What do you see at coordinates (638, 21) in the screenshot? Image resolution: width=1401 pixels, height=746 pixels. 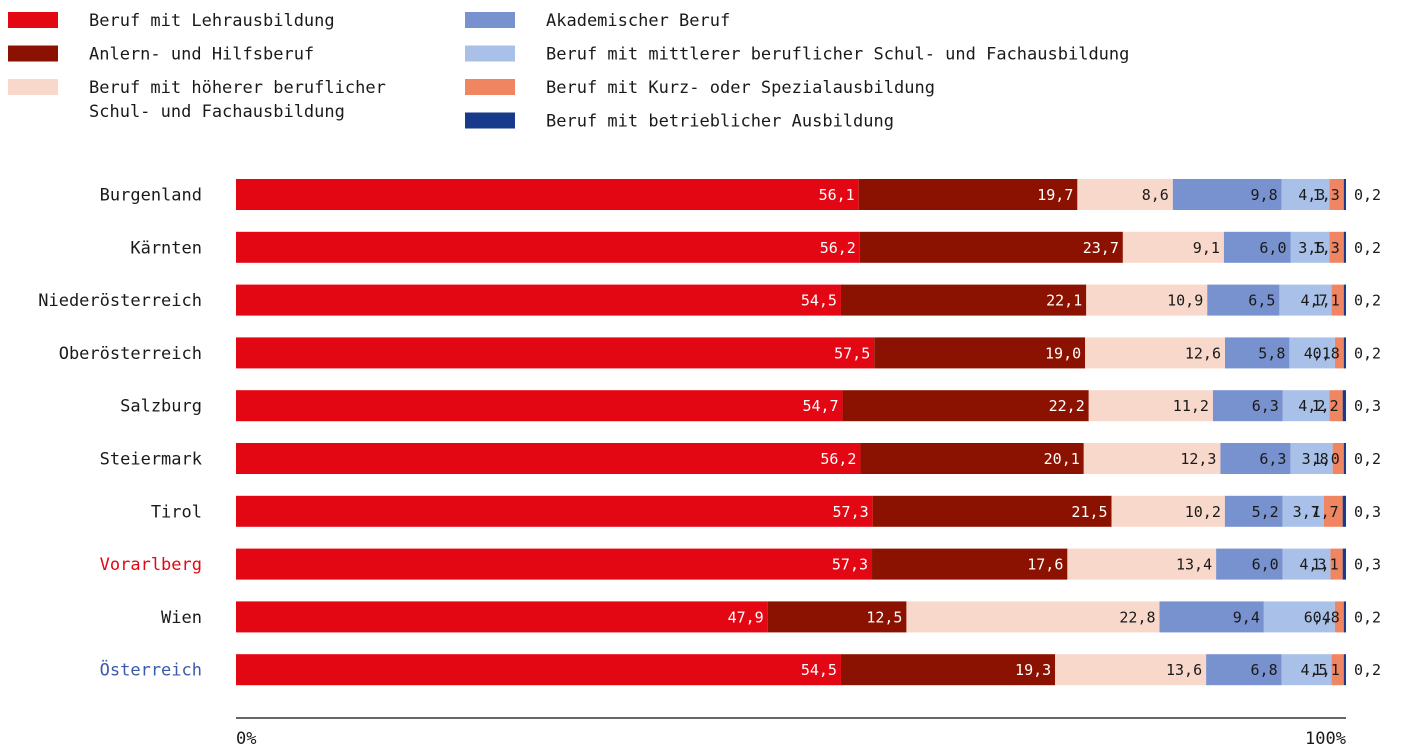 I see `legend-label: Akademischer Beruf` at bounding box center [638, 21].